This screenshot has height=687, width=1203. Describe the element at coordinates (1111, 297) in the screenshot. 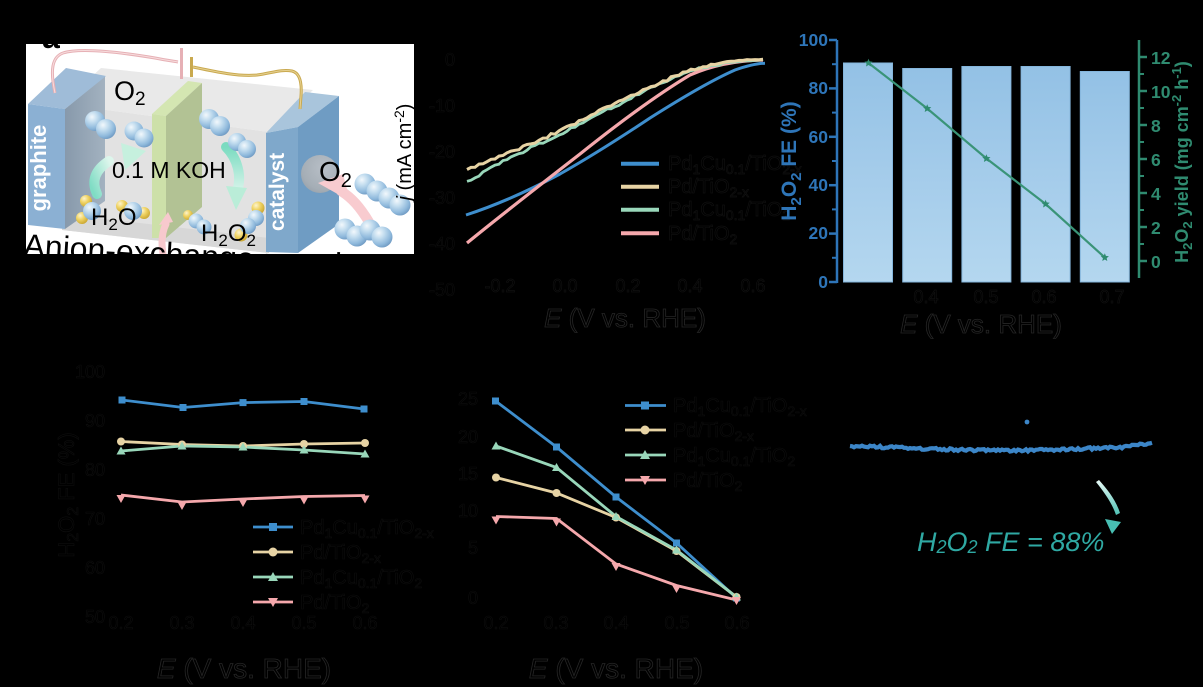

I see `svg-text: 0.7` at that location.